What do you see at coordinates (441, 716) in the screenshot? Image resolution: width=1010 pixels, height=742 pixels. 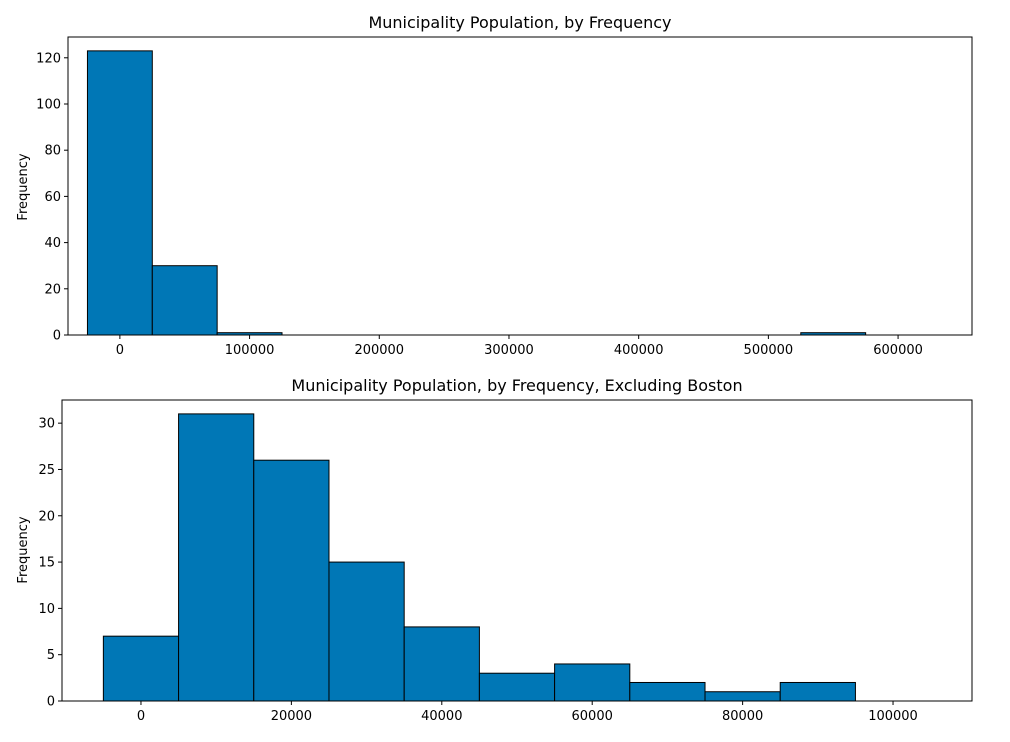 I see `x-tick-label: 40000` at bounding box center [441, 716].